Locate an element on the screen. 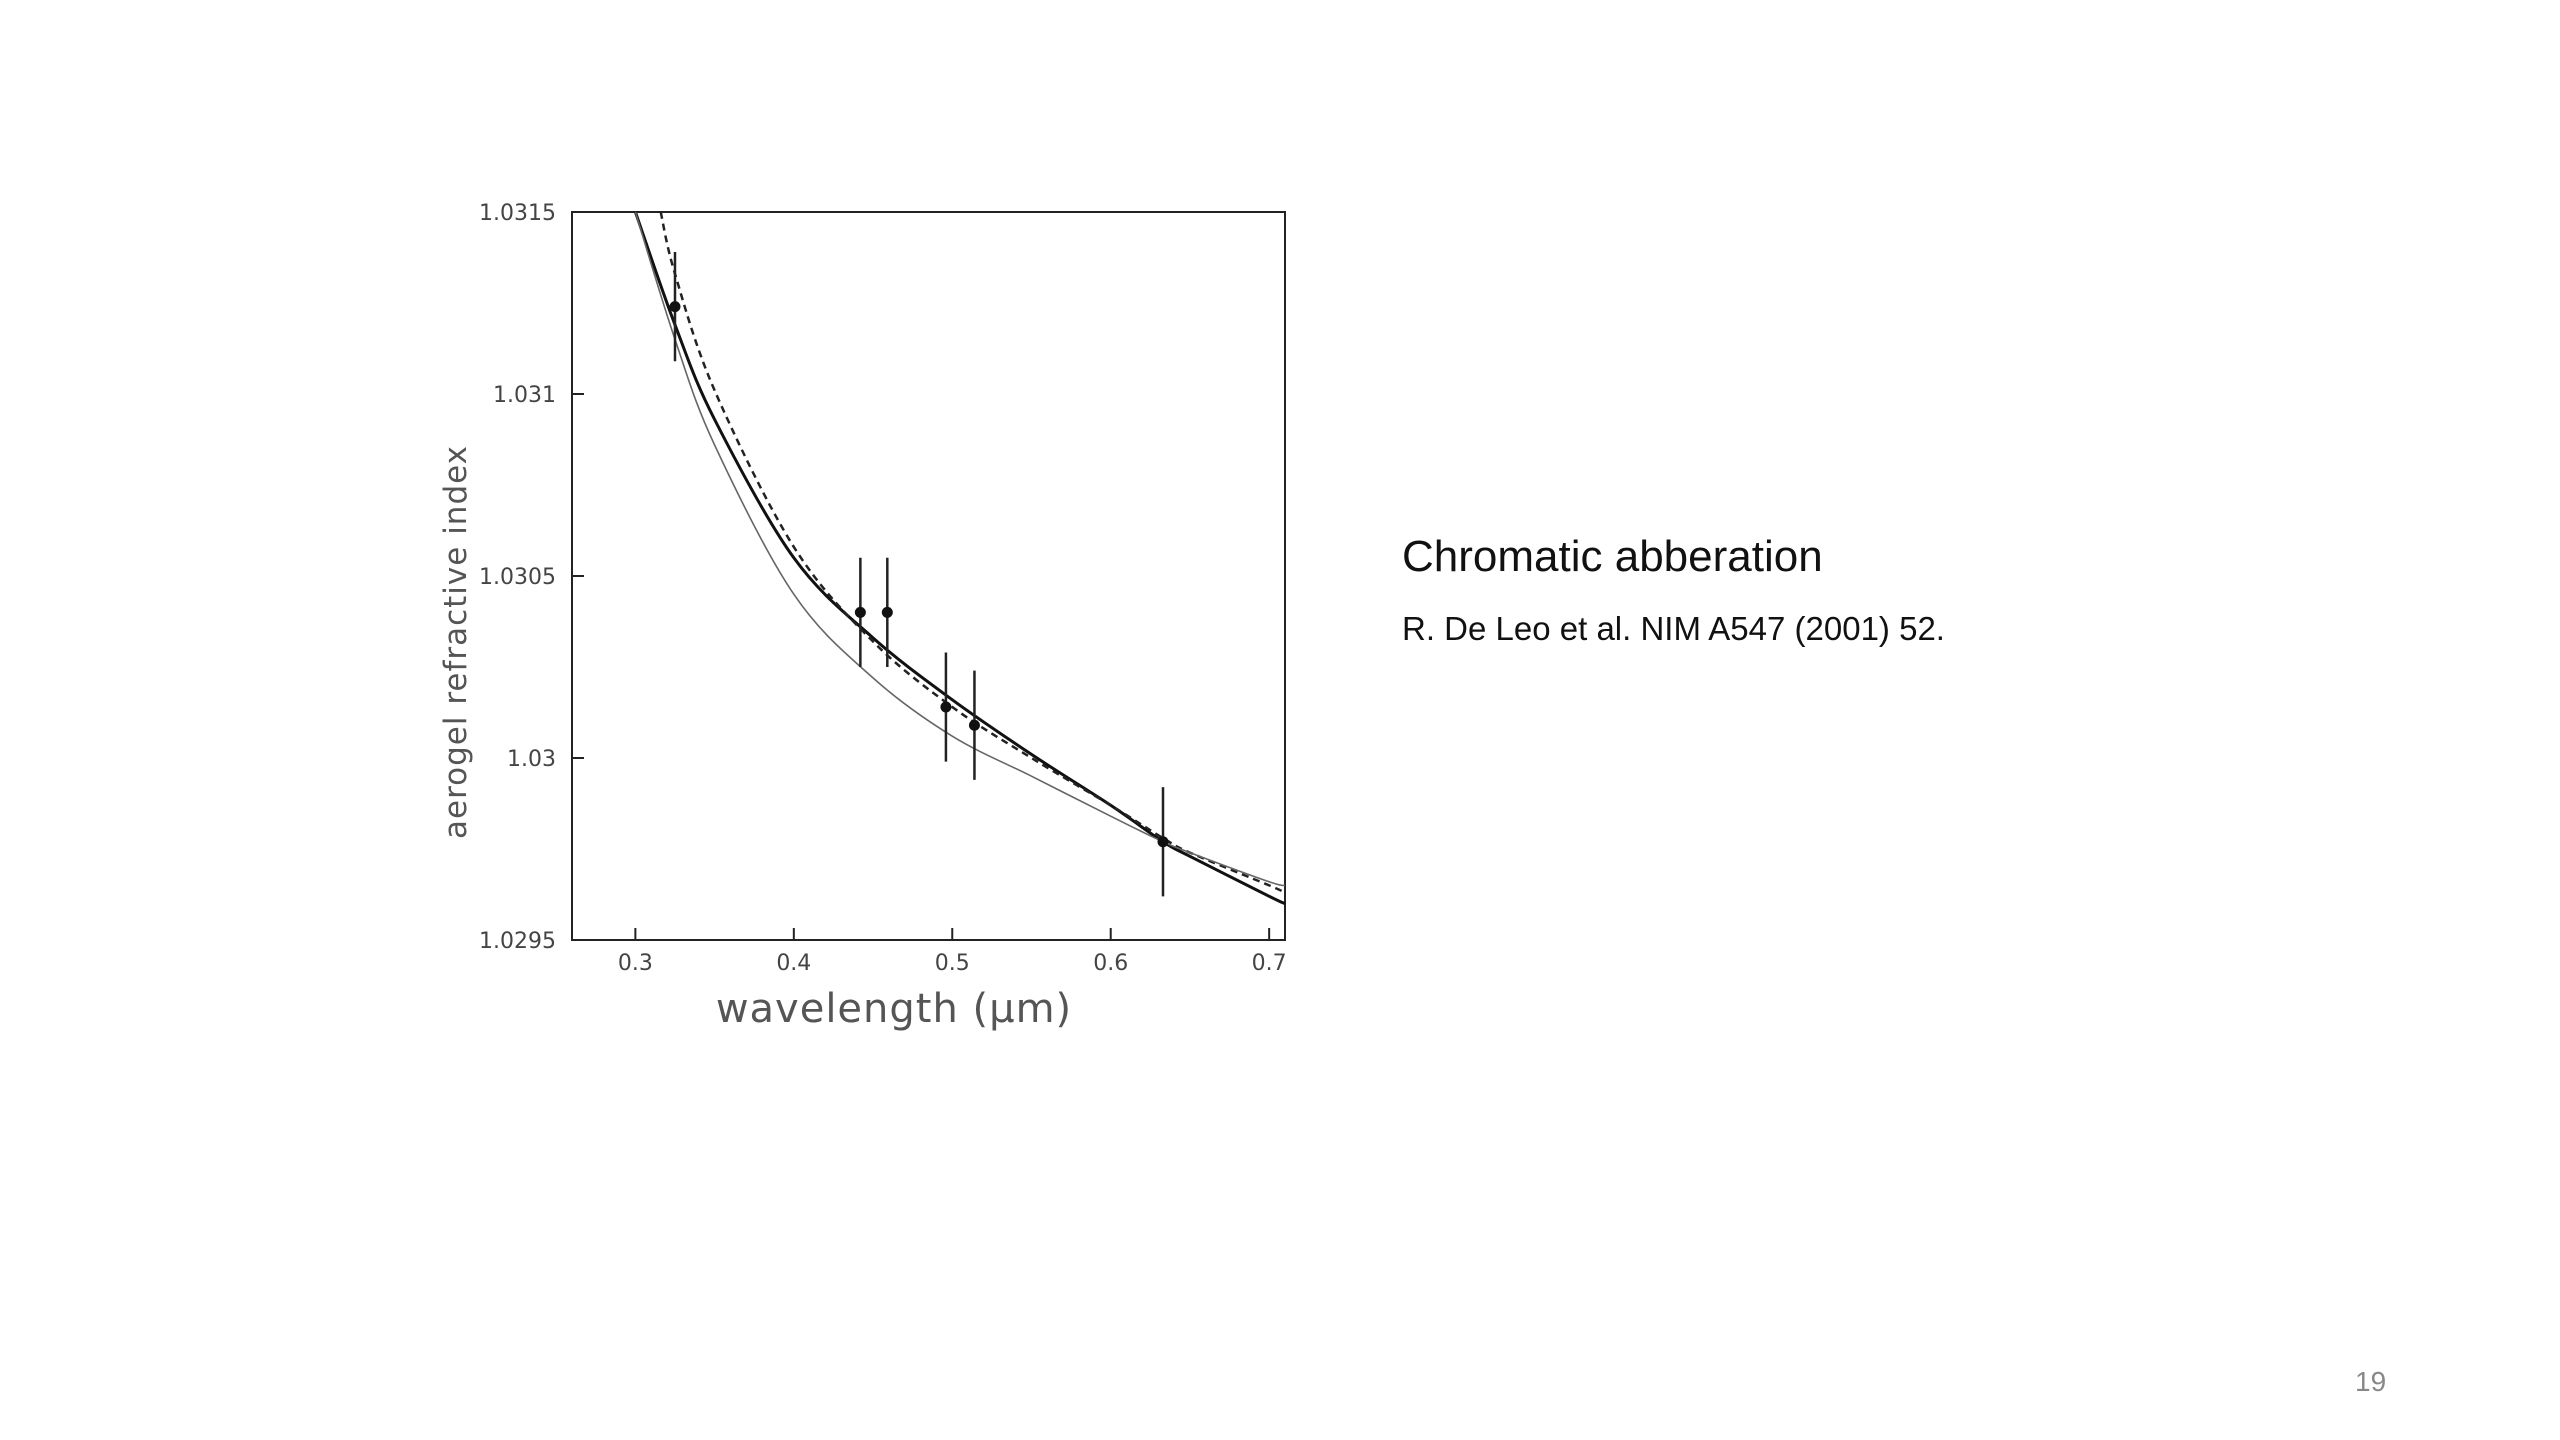 This screenshot has width=2560, height=1440. plot-frame is located at coordinates (928, 576).